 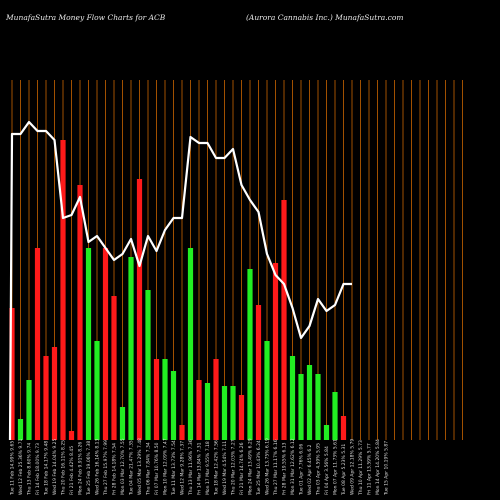 What do you see at coordinates (242, 468) in the screenshot?
I see `x-tick-label: Fri 21 Mar 14.74% 6.26` at bounding box center [242, 468].